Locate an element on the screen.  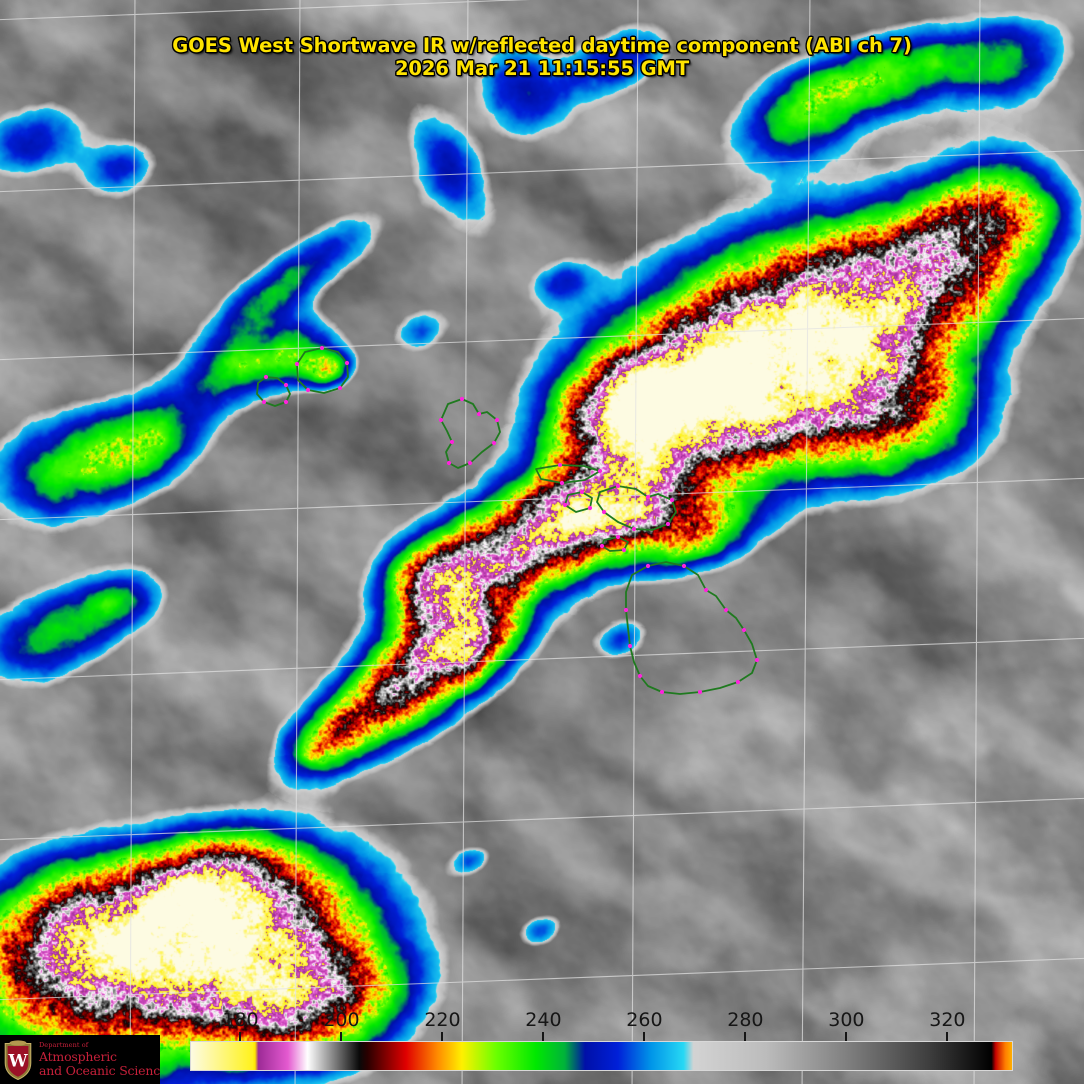
svg-text: W is located at coordinates (17, 1061).